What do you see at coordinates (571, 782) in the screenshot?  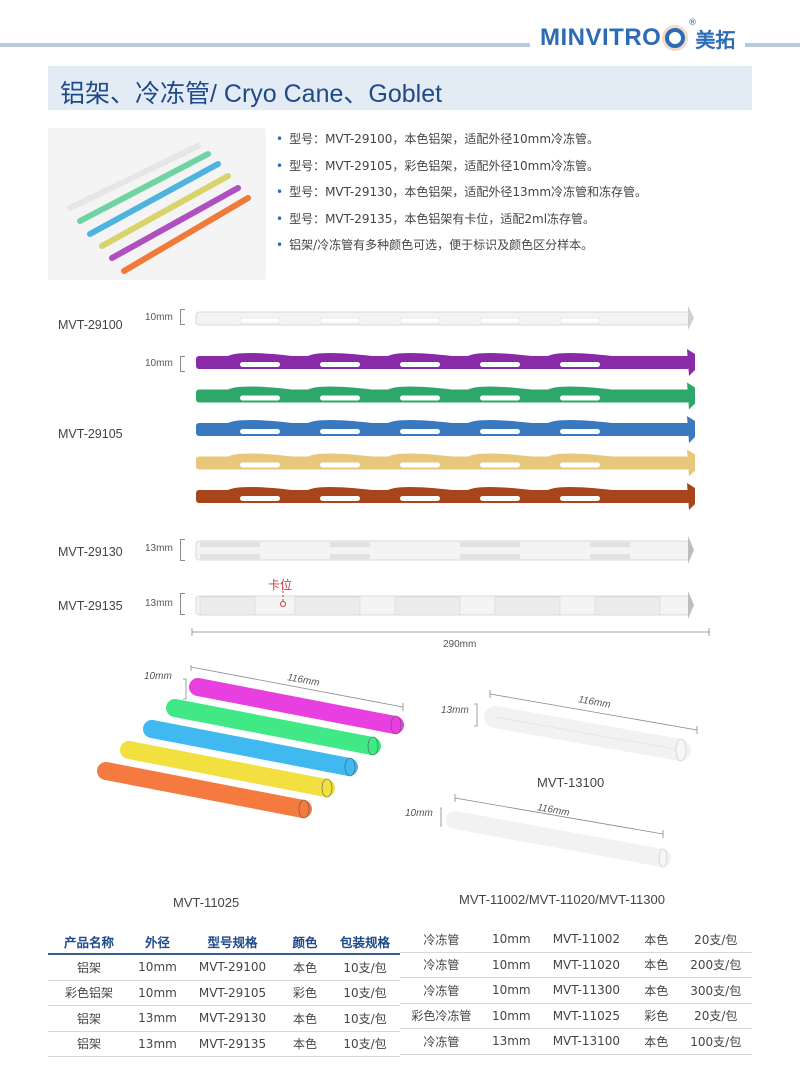 I see `tube-caption: MVT-13100` at bounding box center [571, 782].